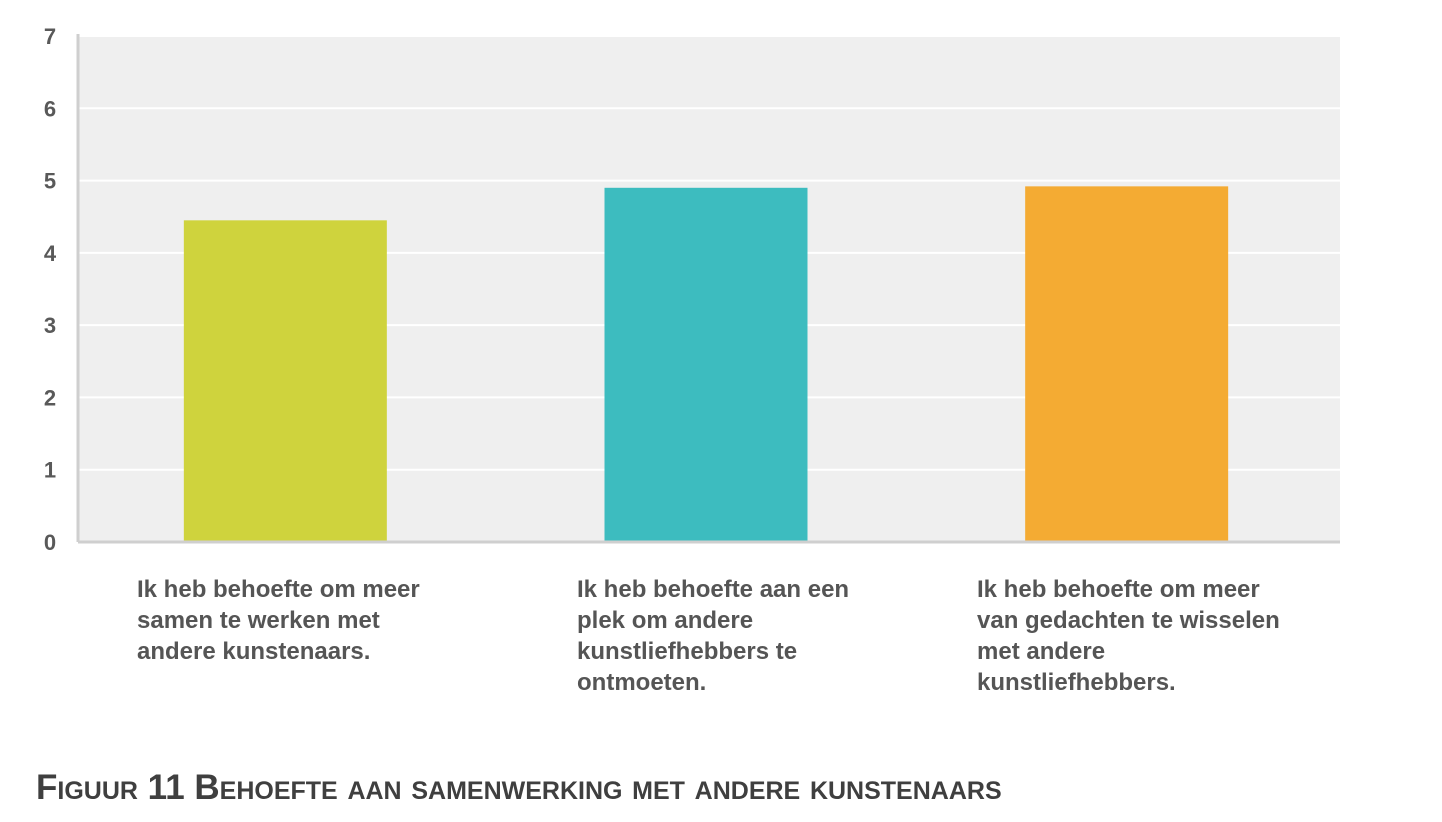 The image size is (1442, 822). I want to click on y-tick-label-4: 4, so click(50, 253).